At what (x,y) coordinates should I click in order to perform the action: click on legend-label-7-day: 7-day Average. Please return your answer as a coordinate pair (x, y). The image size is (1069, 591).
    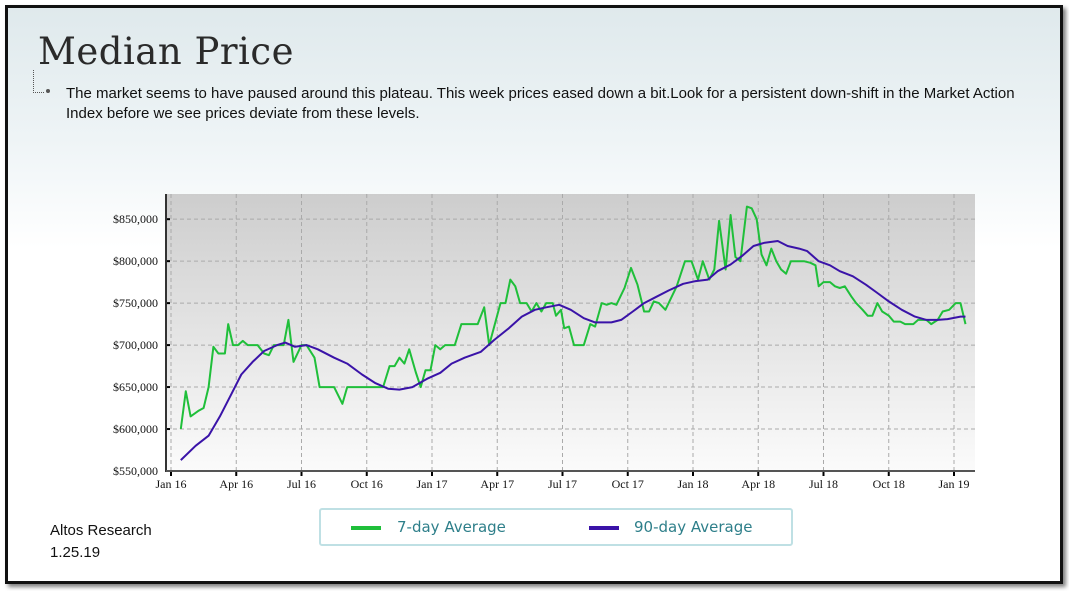
    Looking at the image, I should click on (451, 527).